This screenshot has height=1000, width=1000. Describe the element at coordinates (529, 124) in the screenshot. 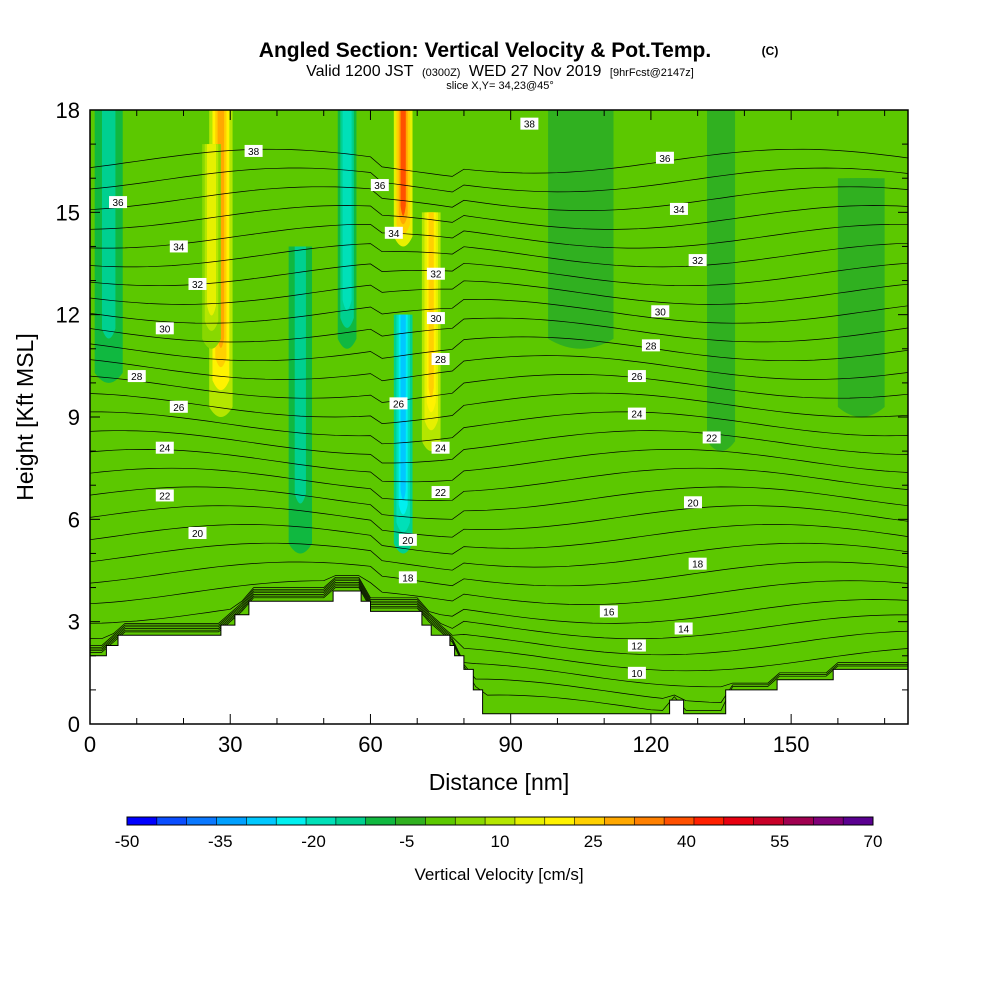

I see `contour-label-1: 38` at that location.